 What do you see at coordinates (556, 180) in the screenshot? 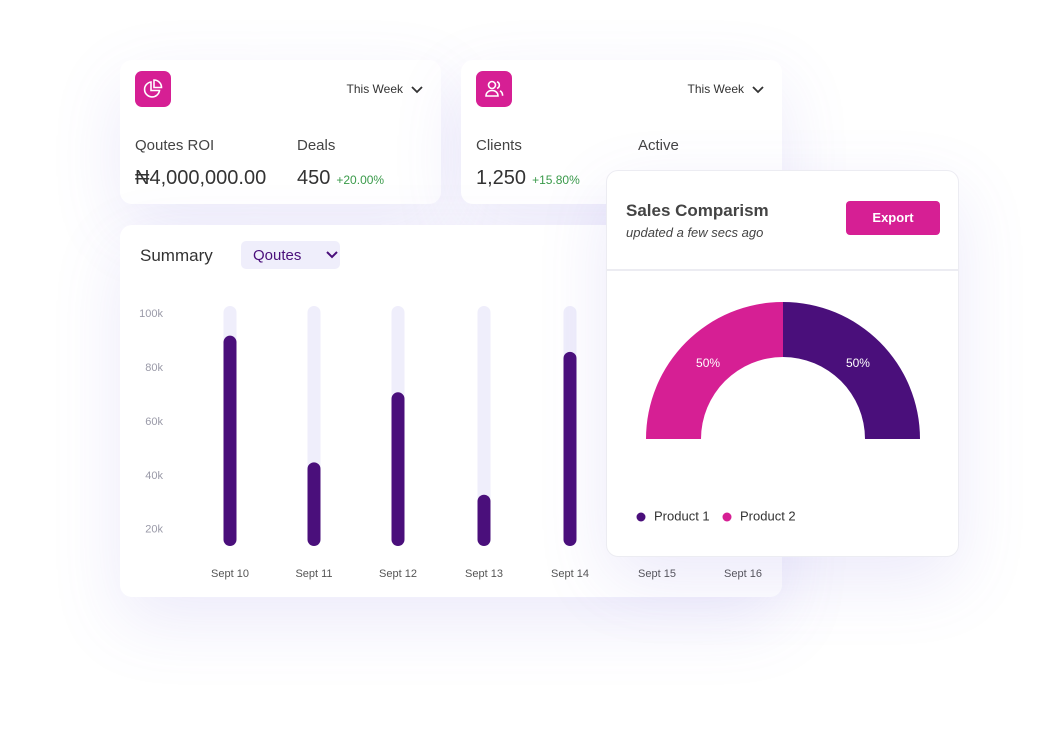
I see `metric-change: +15.80%` at bounding box center [556, 180].